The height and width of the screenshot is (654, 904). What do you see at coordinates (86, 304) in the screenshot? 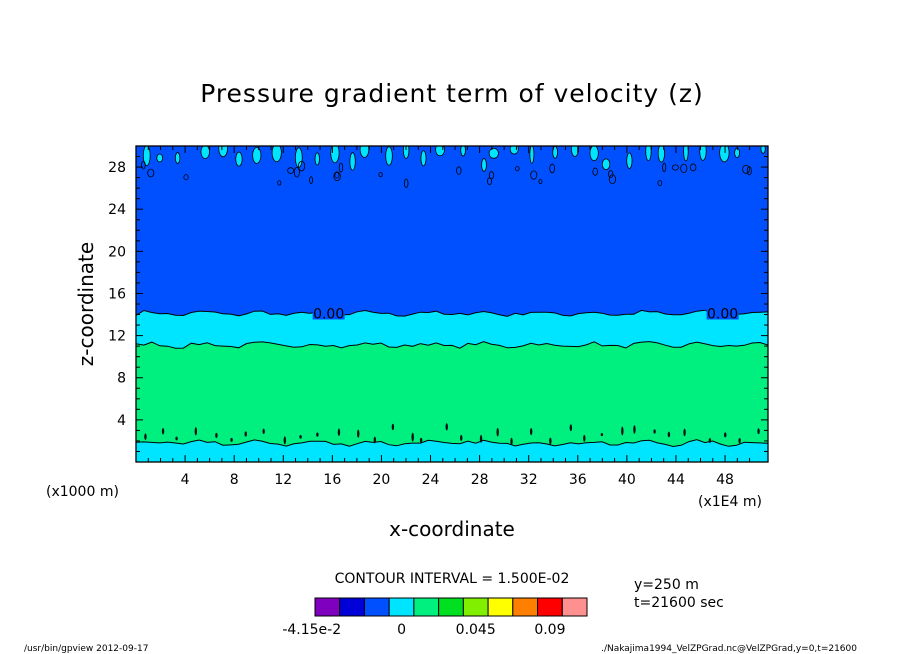
I see `y-axis-label: z-coordinate` at bounding box center [86, 304].